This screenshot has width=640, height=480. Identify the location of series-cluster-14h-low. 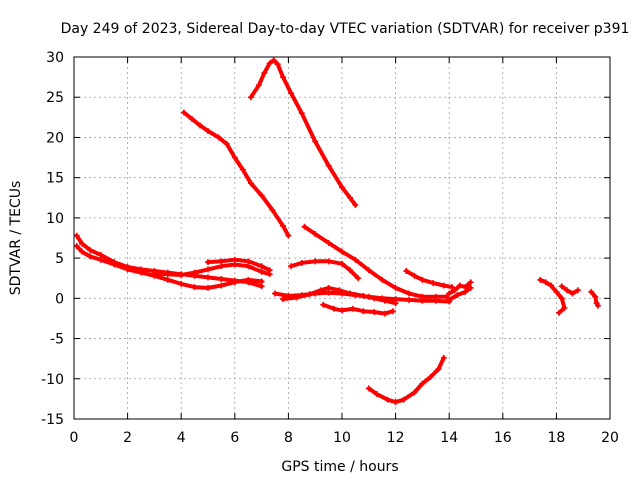
(460, 293).